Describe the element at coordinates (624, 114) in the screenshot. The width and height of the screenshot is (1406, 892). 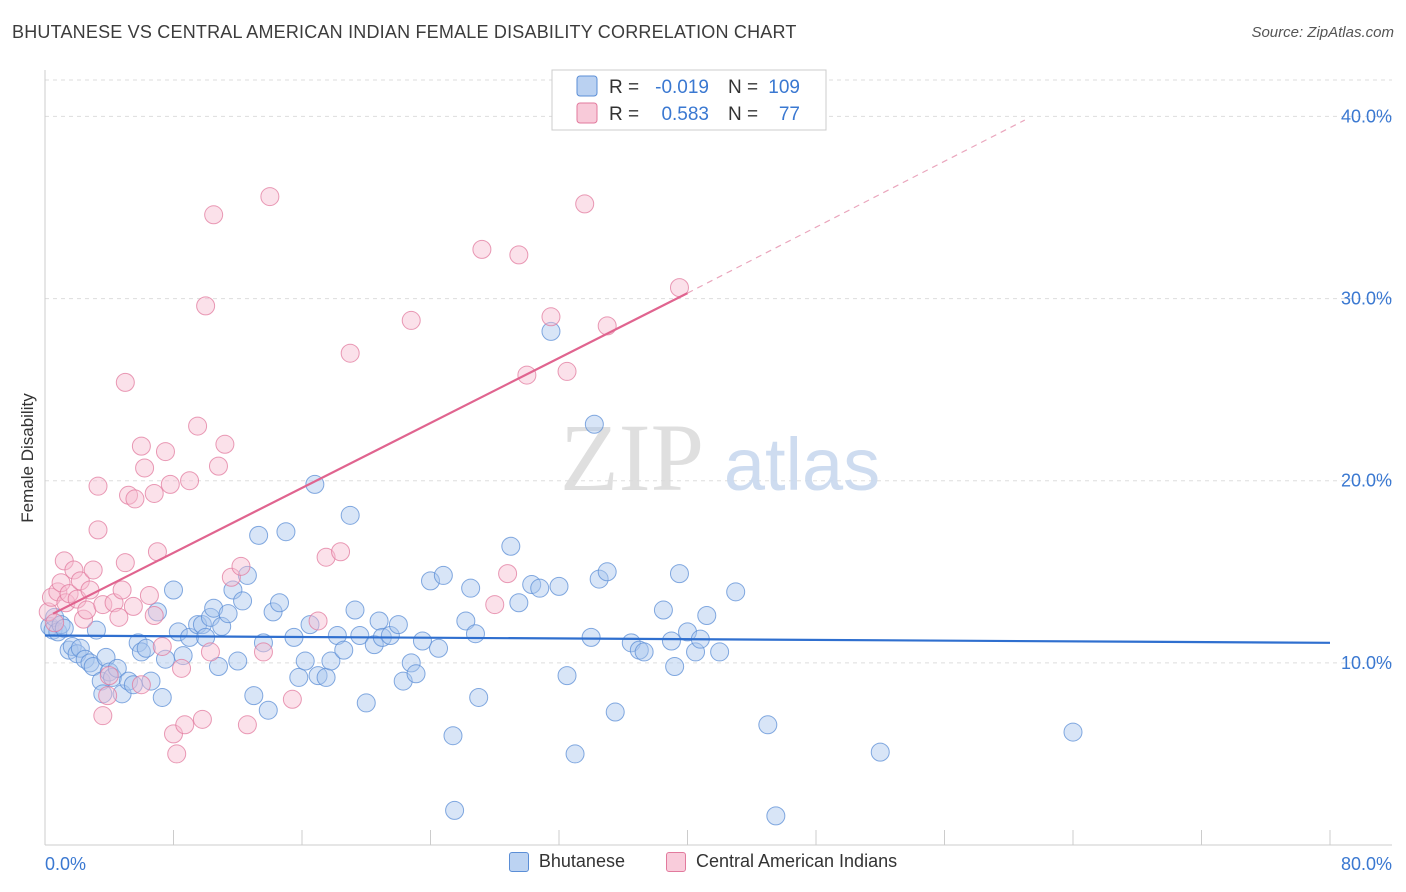
I see `legend-r-label-central-american: R =` at that location.